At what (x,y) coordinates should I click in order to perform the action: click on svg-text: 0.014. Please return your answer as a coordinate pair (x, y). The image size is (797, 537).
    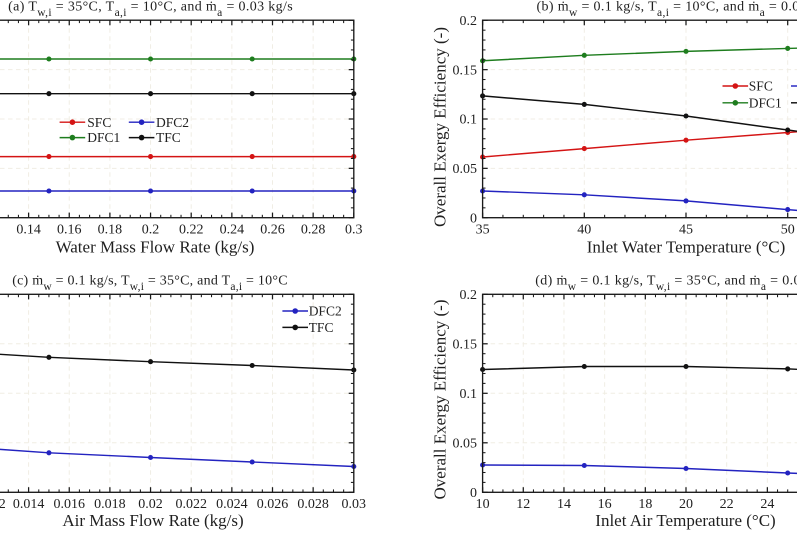
    Looking at the image, I should click on (29, 504).